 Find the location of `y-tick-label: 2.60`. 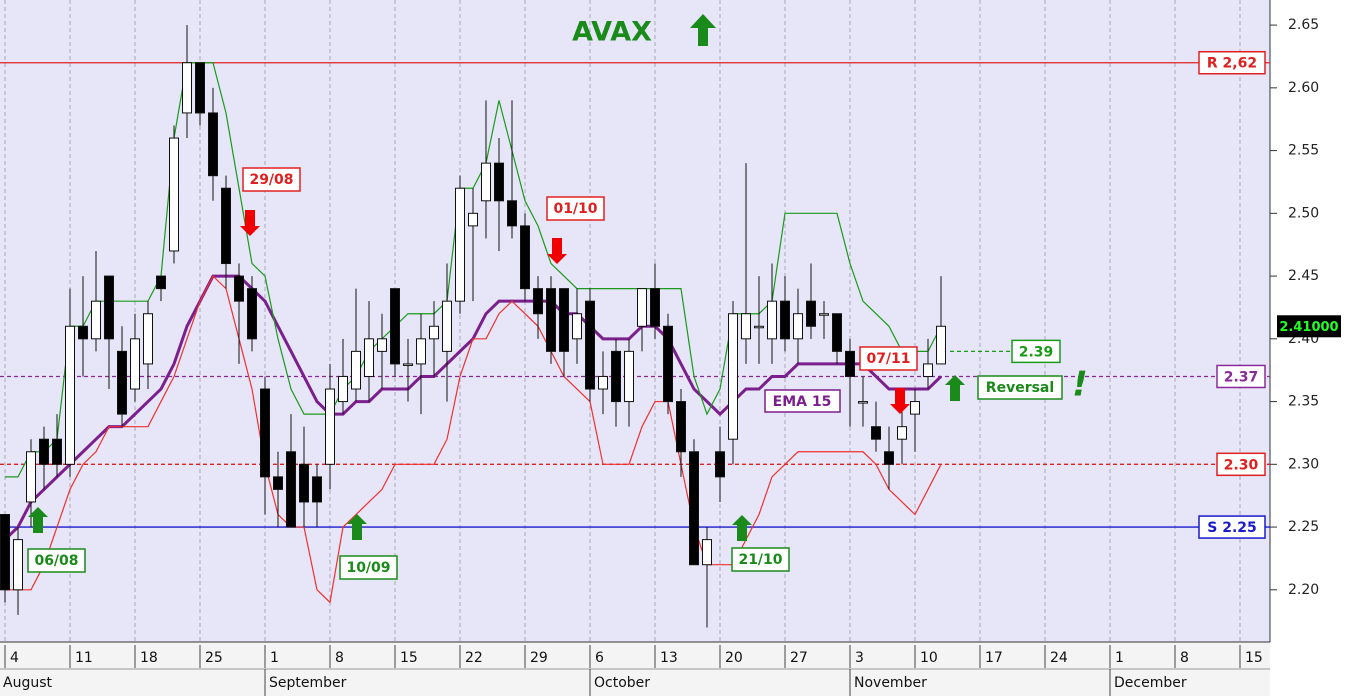

y-tick-label: 2.60 is located at coordinates (1303, 88).